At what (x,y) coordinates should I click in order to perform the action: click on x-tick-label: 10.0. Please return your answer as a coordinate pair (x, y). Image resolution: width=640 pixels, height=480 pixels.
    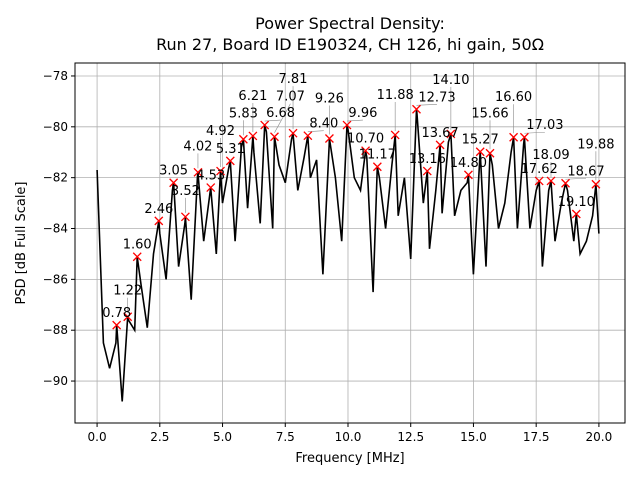
    Looking at the image, I should click on (348, 437).